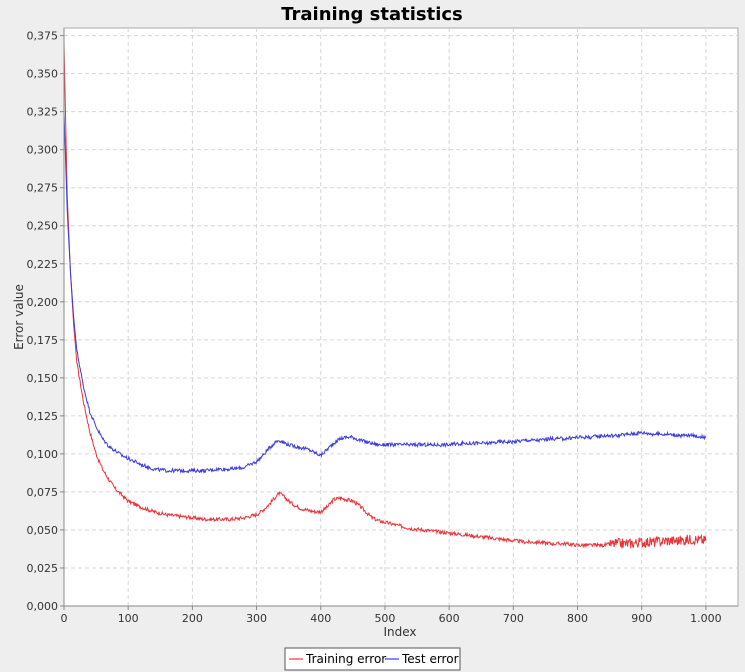 The image size is (745, 672). What do you see at coordinates (372, 14) in the screenshot?
I see `chart-title: Training statistics` at bounding box center [372, 14].